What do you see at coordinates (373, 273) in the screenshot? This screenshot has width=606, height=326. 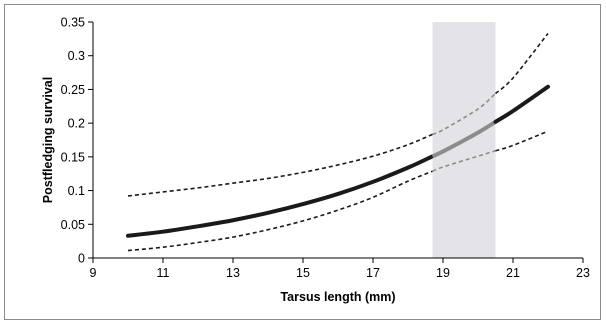 I see `x-tick-label: 17` at bounding box center [373, 273].